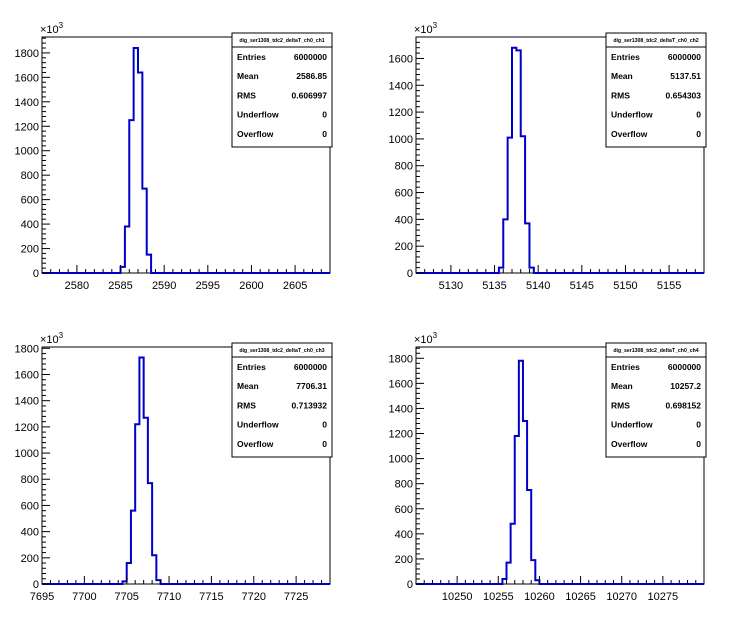 Image resolution: width=746 pixels, height=622 pixels. I want to click on stats-value-rms: 0.713932, so click(310, 405).